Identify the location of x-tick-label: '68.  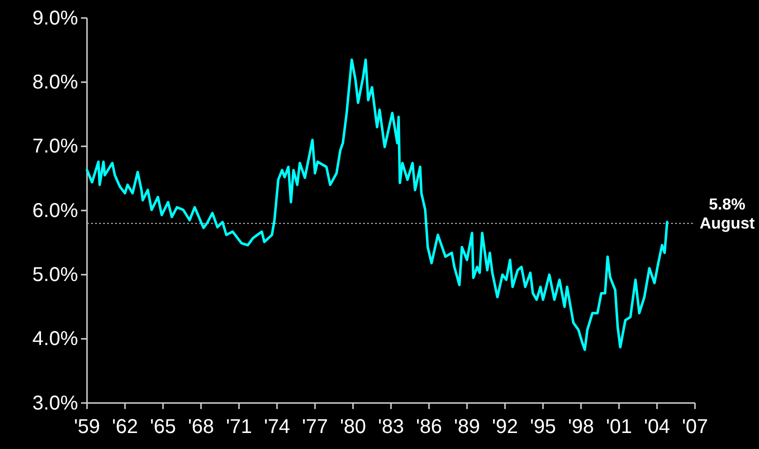
(201, 427).